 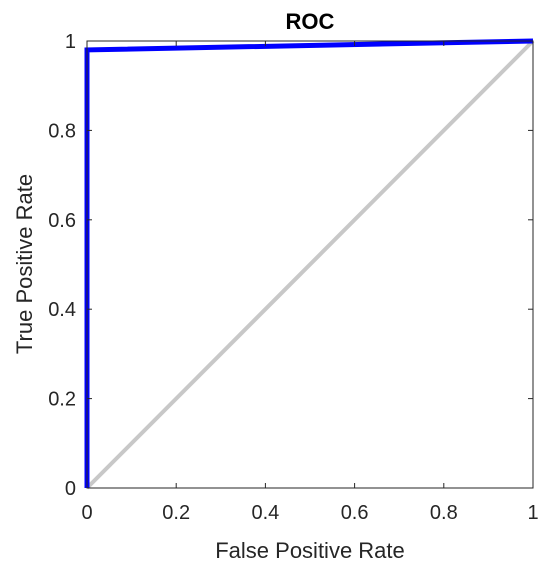 I want to click on chart-title: ROC, so click(x=310, y=21).